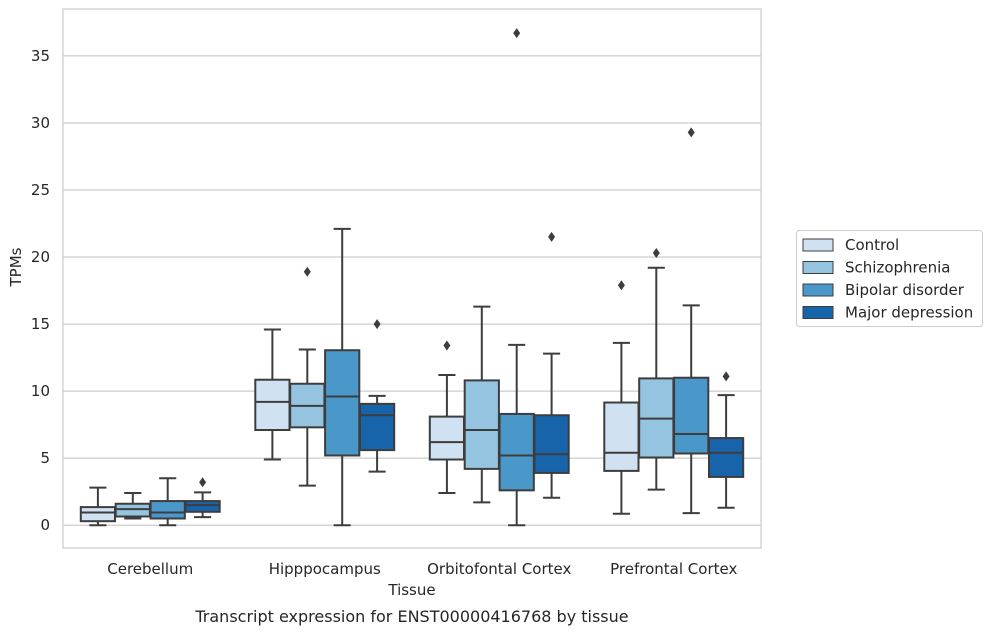 This screenshot has width=993, height=634. Describe the element at coordinates (40, 324) in the screenshot. I see `y-tick-label: 15` at that location.